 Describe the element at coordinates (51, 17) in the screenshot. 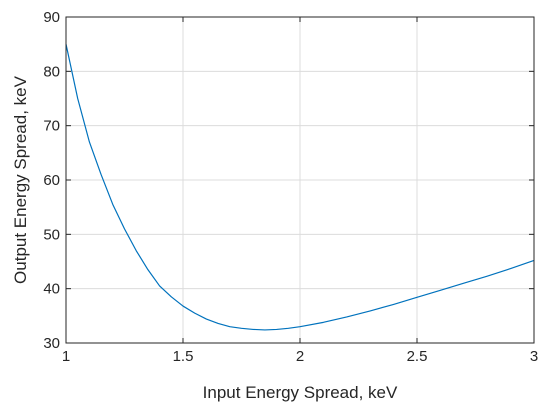

I see `y-tick-label: 90` at that location.